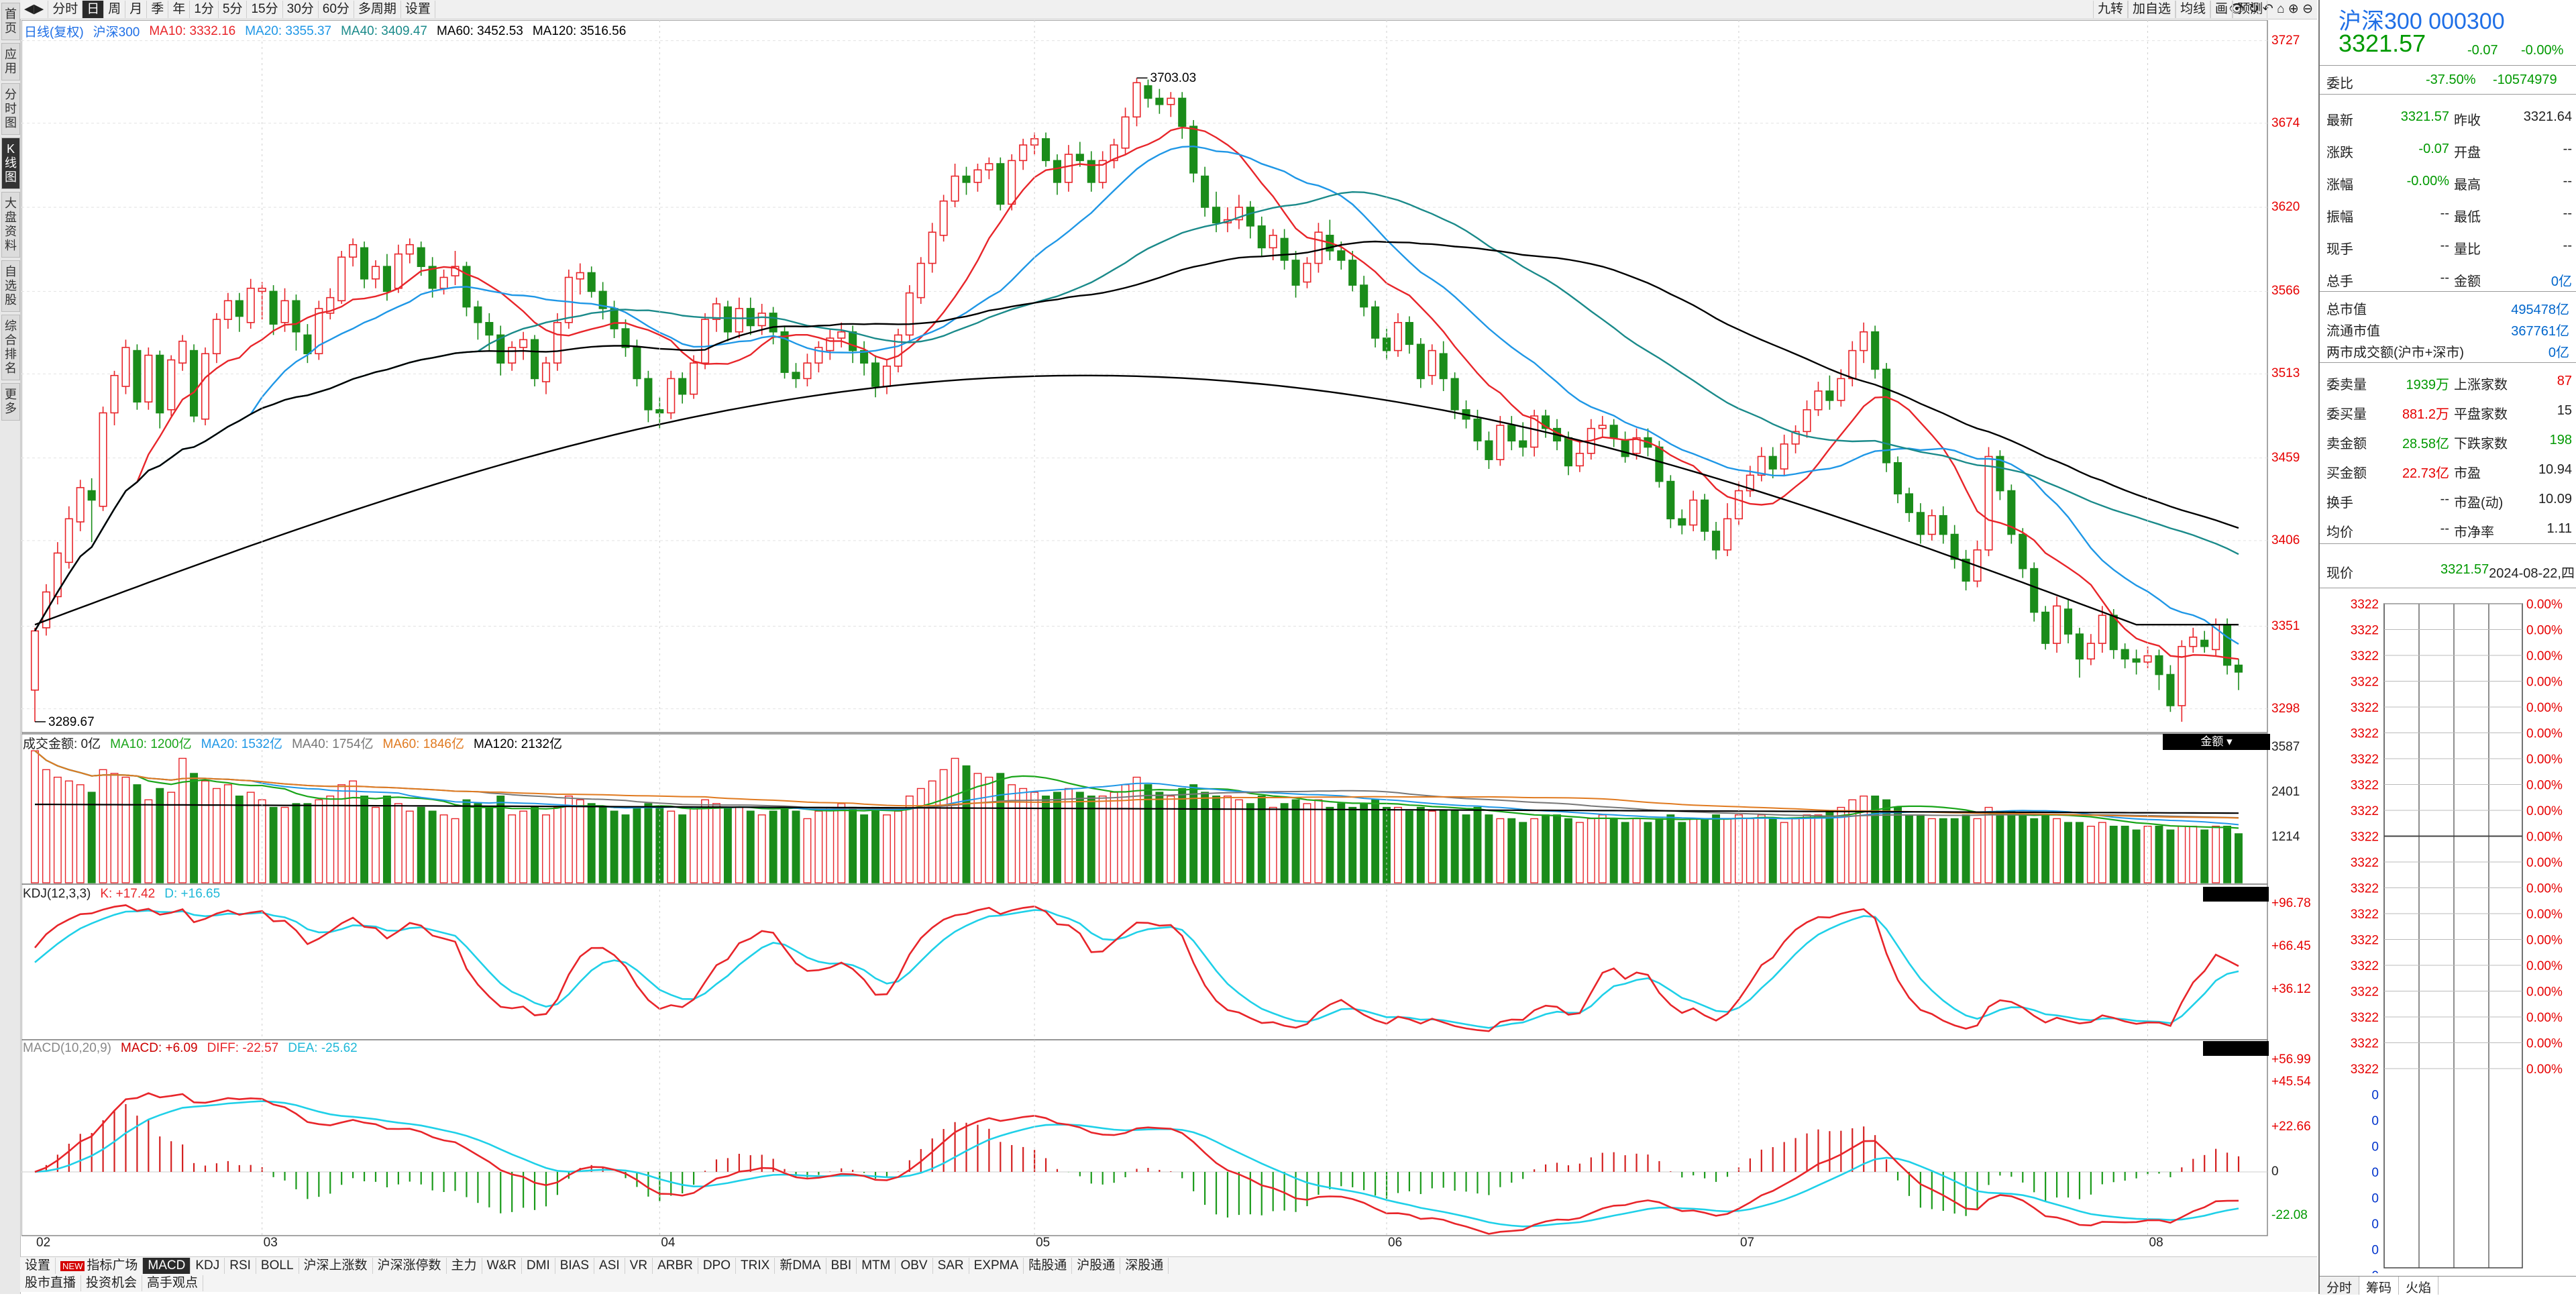 The height and width of the screenshot is (1296, 2576). What do you see at coordinates (2419, 1286) in the screenshot?
I see `panel-tab-2: 火焰` at bounding box center [2419, 1286].